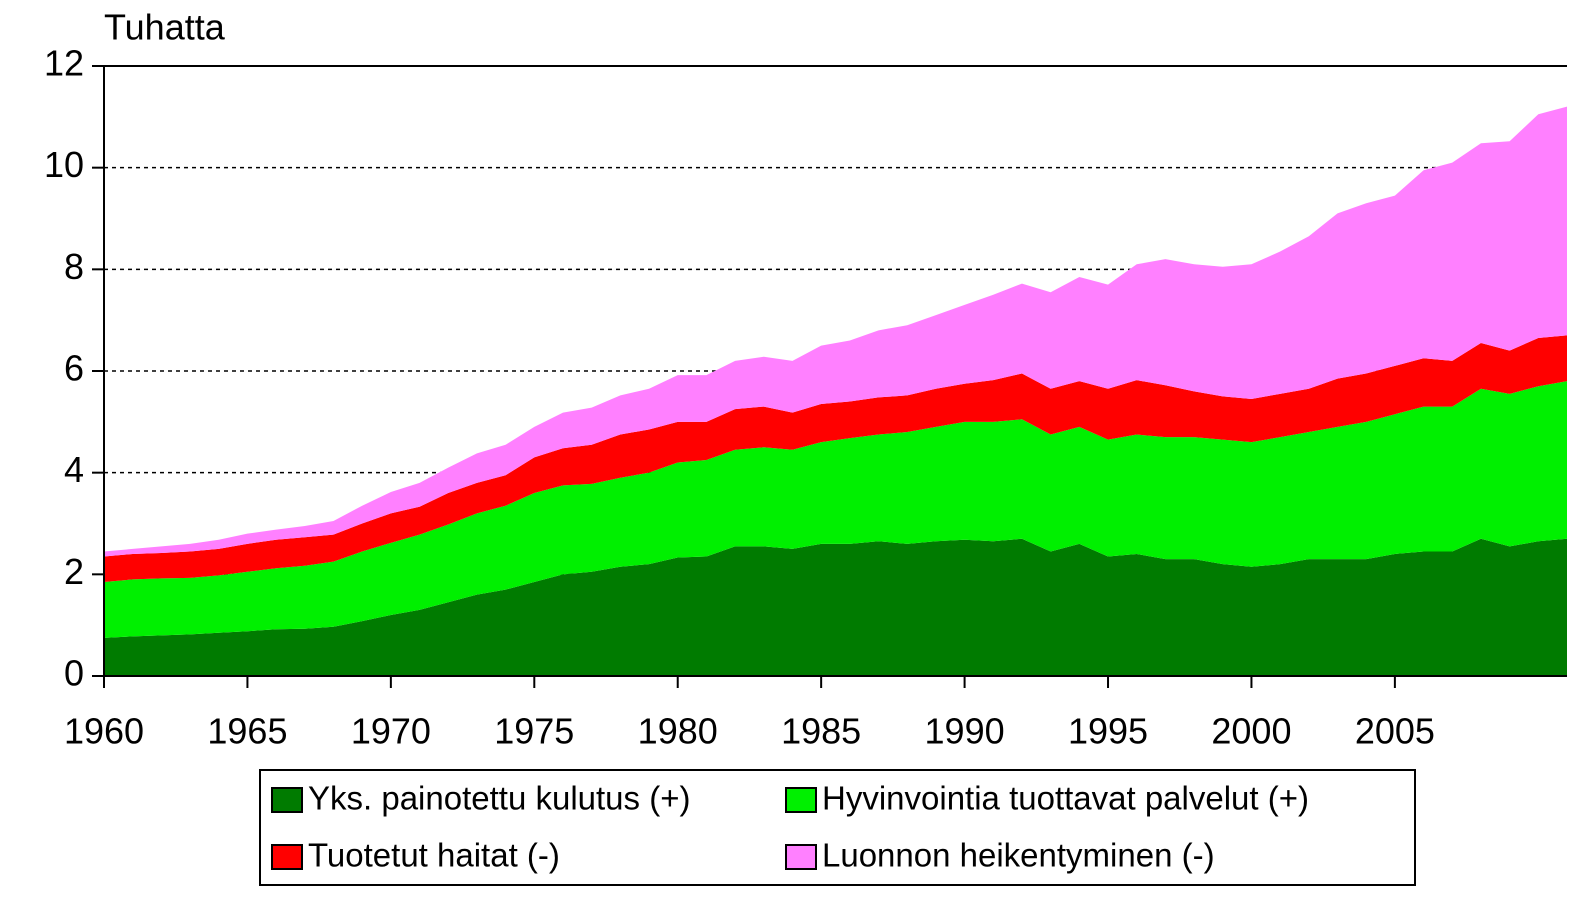 The height and width of the screenshot is (900, 1595). I want to click on y-tick-label: 4, so click(74, 469).